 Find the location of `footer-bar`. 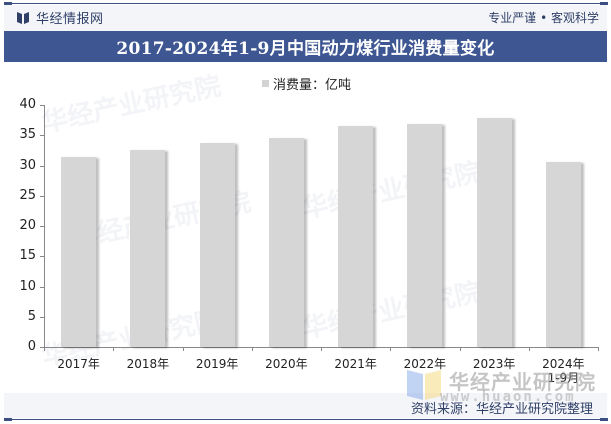

footer-bar is located at coordinates (305, 405).